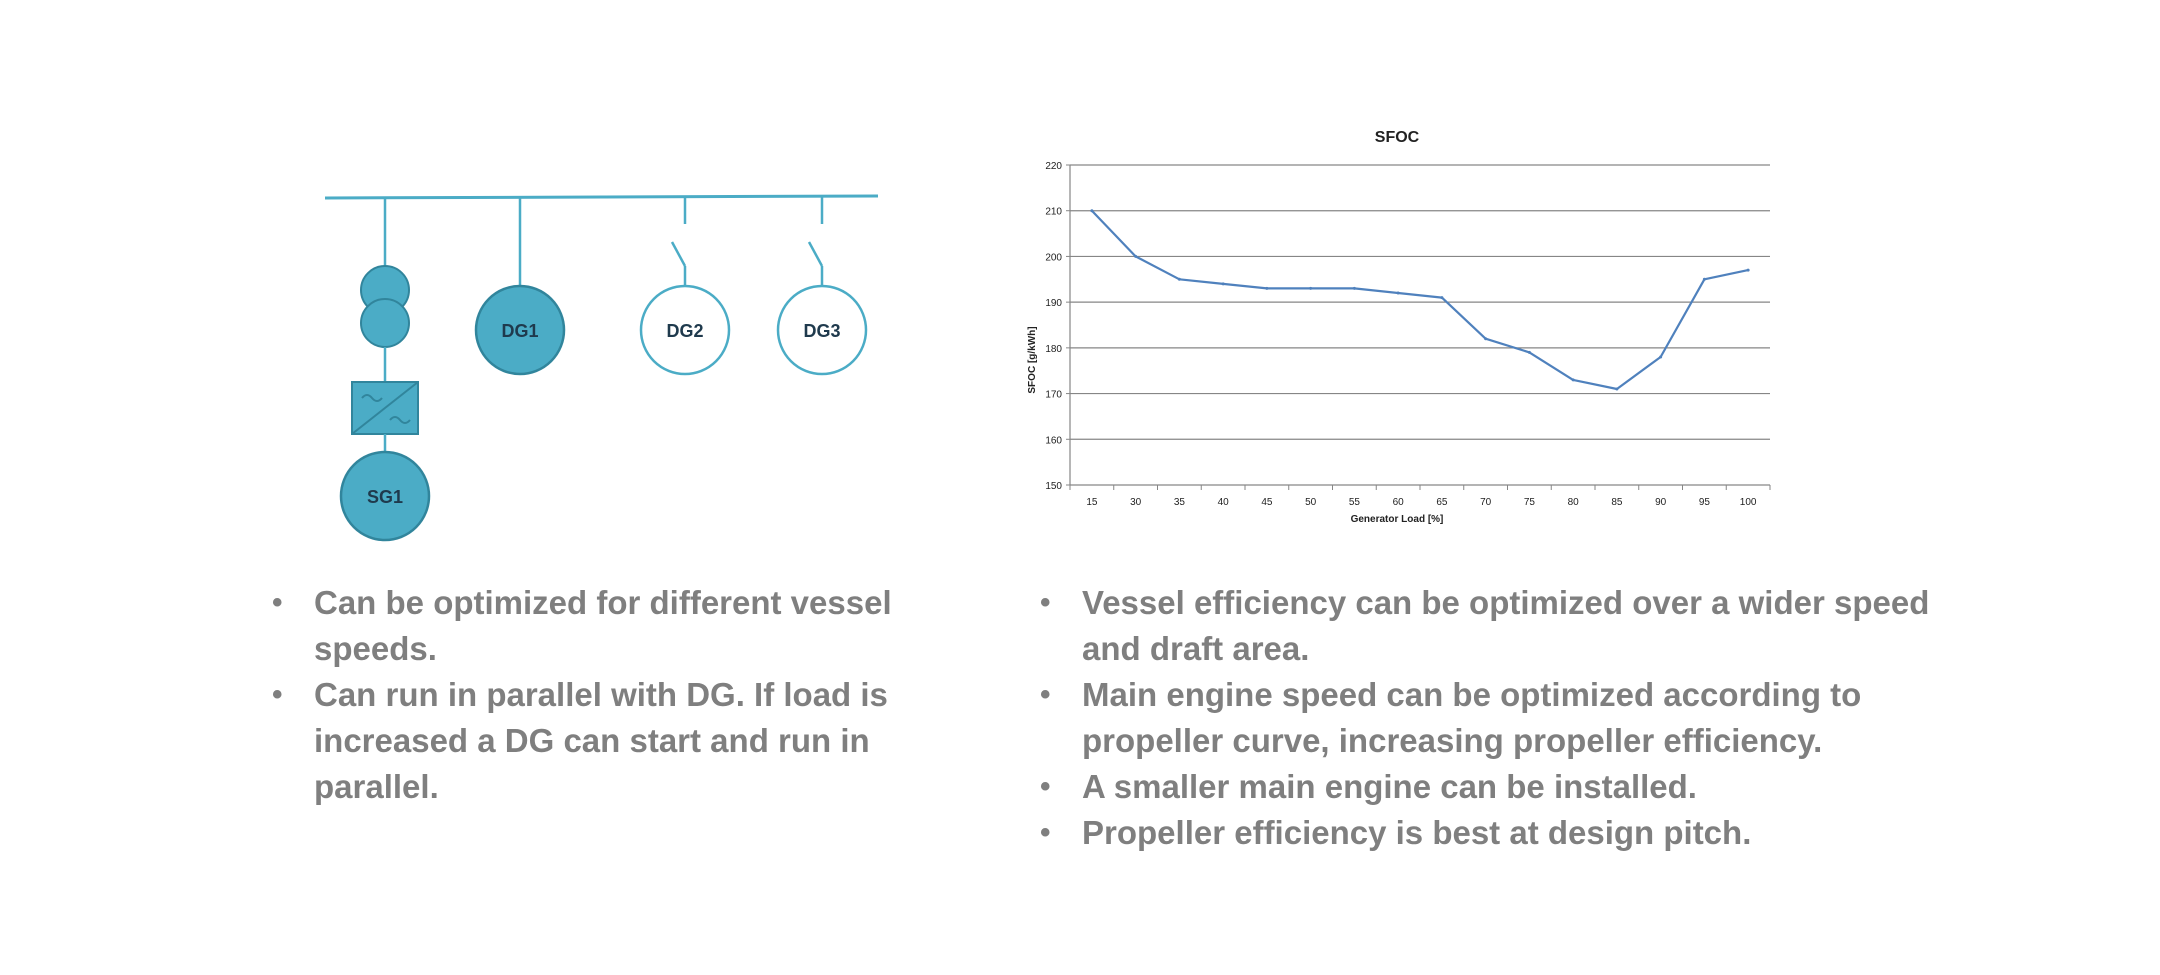  I want to click on x-tick-label: 35, so click(1180, 502).